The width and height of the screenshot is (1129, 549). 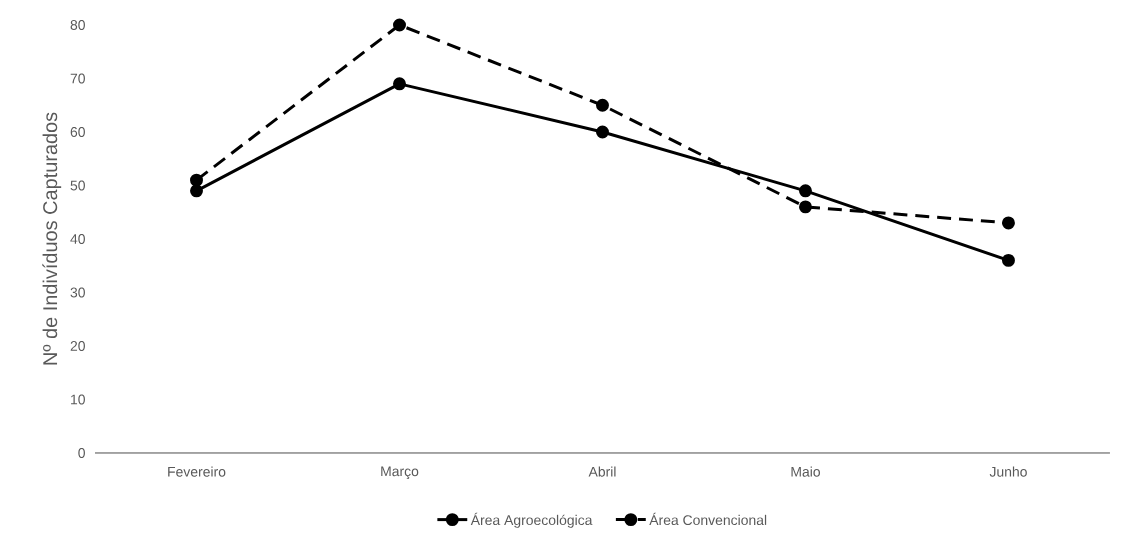 What do you see at coordinates (77, 292) in the screenshot?
I see `y-tick-label: 30` at bounding box center [77, 292].